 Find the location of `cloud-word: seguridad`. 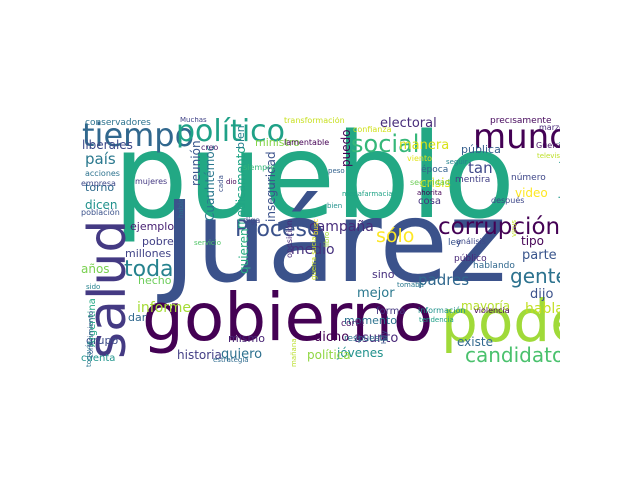

cloud-word: seguridad is located at coordinates (430, 182).